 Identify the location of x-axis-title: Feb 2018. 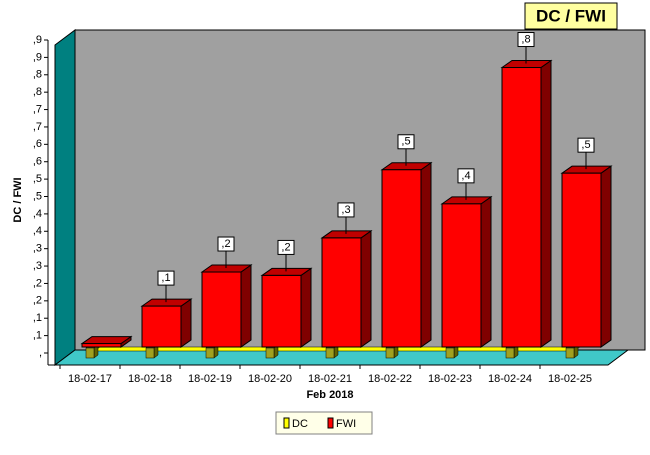
(329, 395).